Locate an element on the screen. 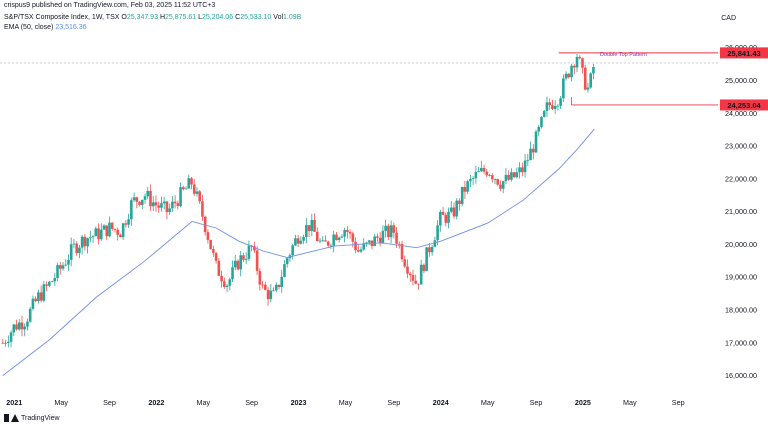 The width and height of the screenshot is (768, 426). x-tick-label: Sep is located at coordinates (536, 402).